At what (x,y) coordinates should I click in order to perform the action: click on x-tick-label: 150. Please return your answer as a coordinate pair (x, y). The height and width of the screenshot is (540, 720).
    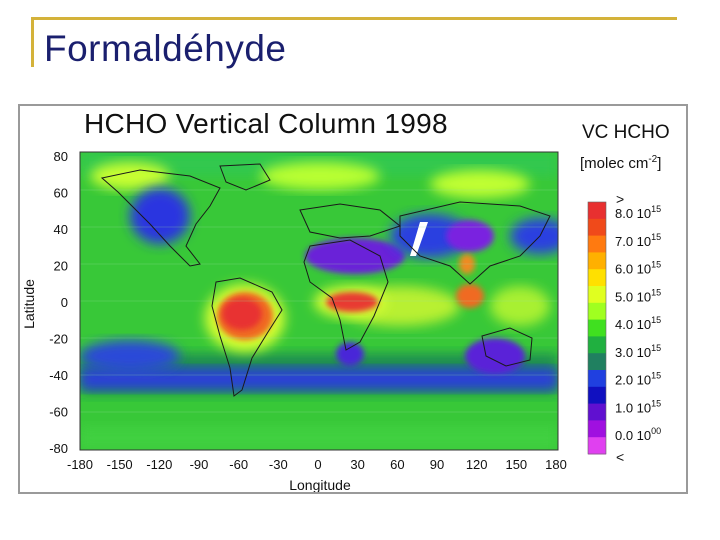
    Looking at the image, I should click on (516, 464).